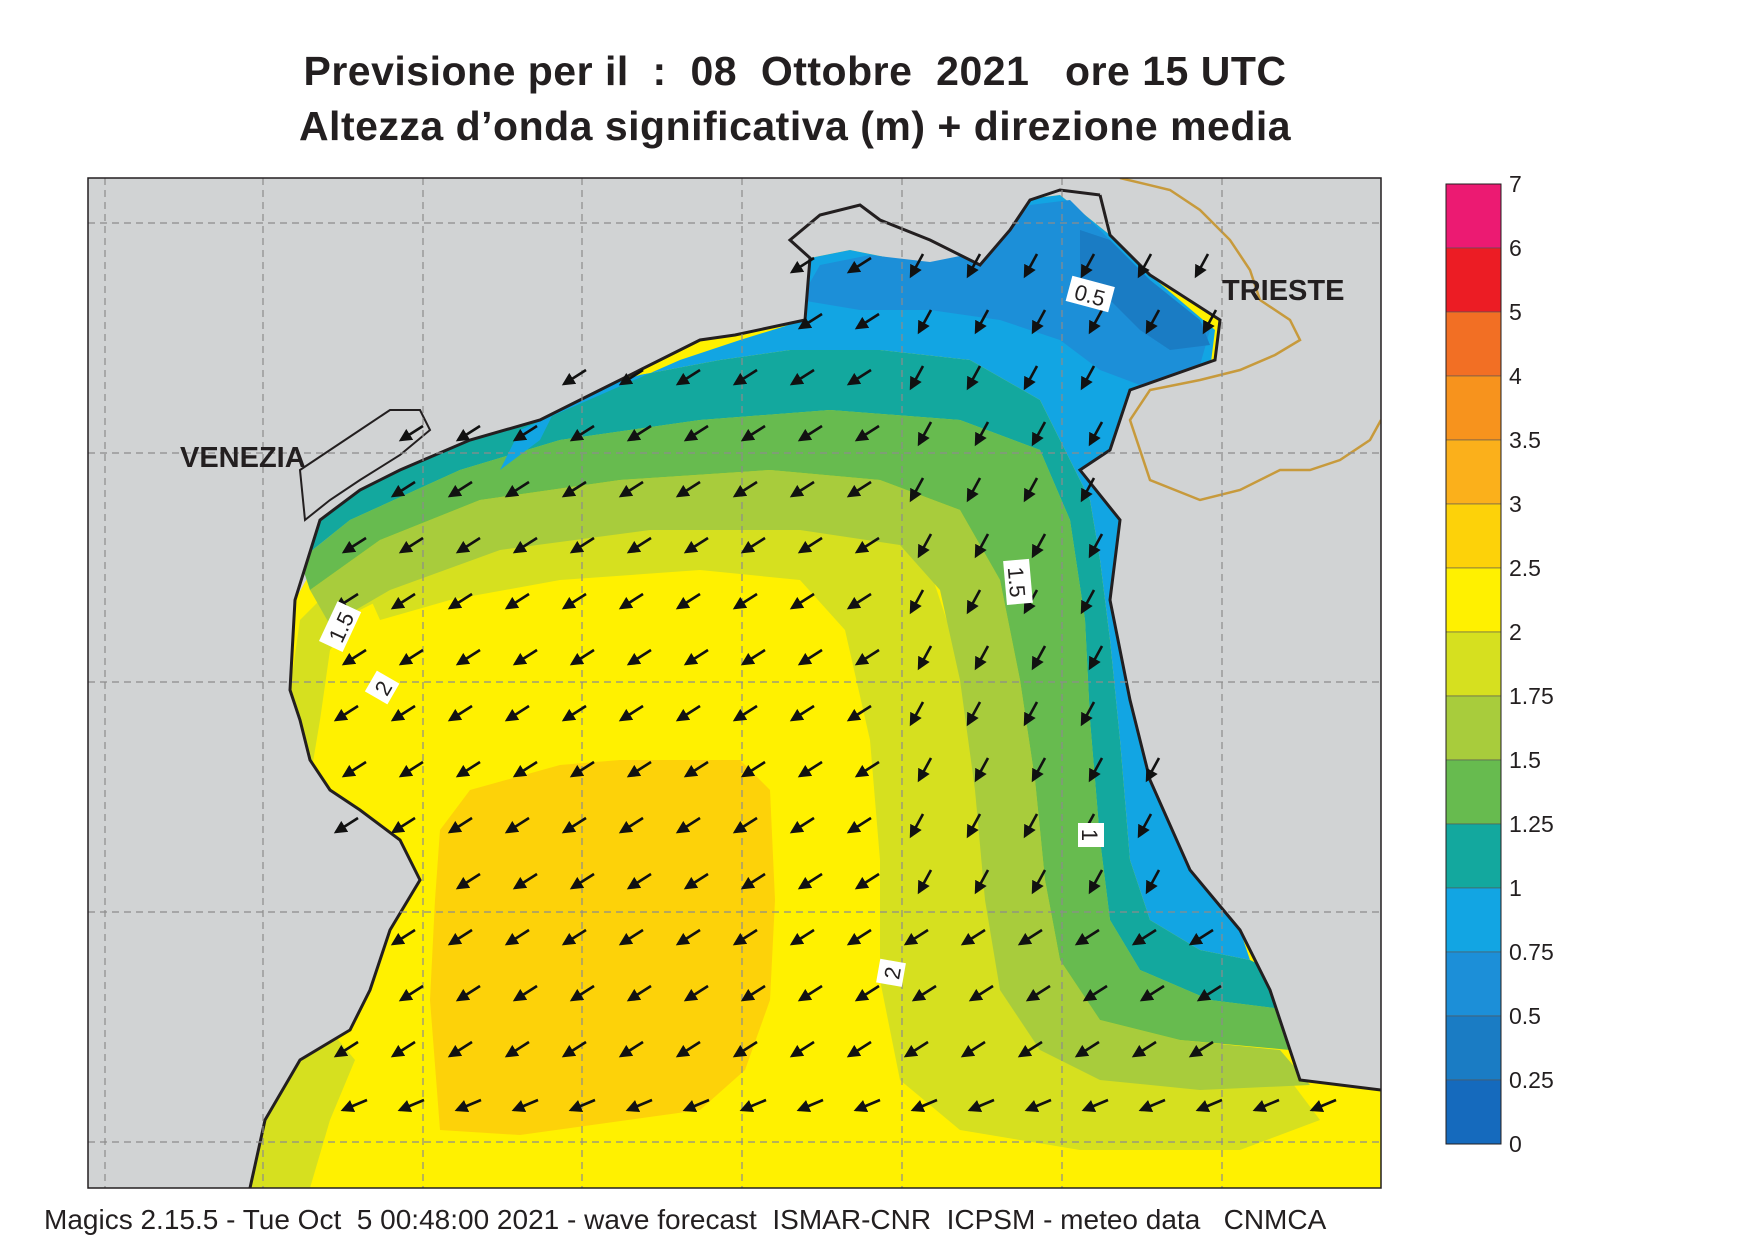 The height and width of the screenshot is (1242, 1755). What do you see at coordinates (1515, 184) in the screenshot?
I see `colorbar-level-label: 7` at bounding box center [1515, 184].